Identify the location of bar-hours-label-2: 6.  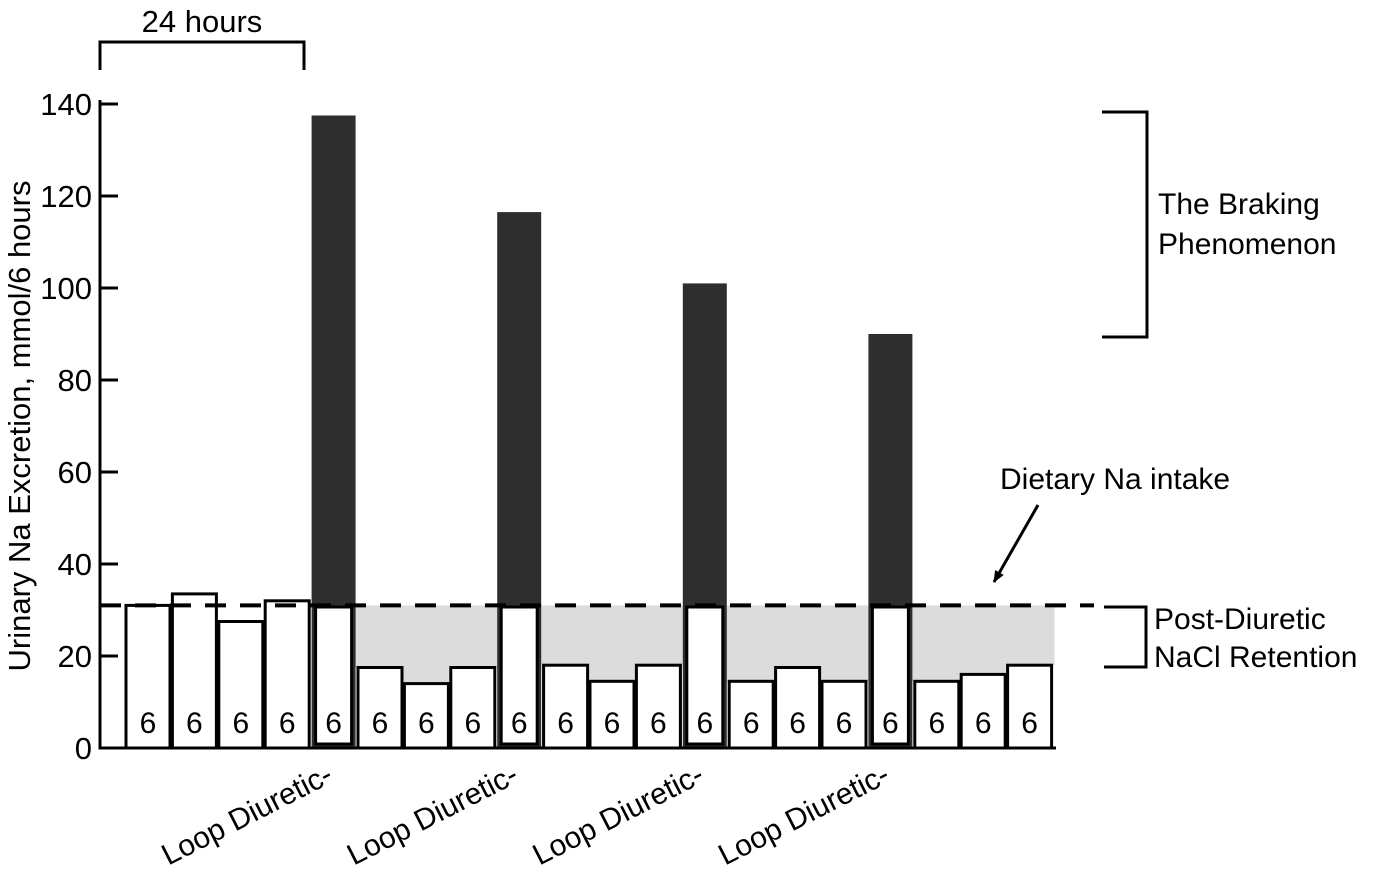
(194, 723).